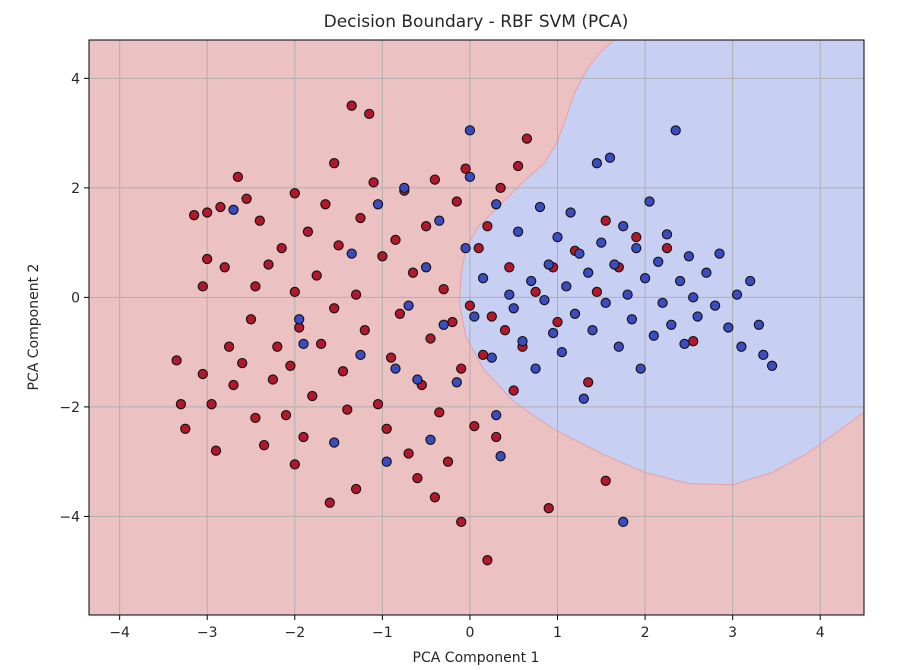 The image size is (920, 670). I want to click on x-tick-label: 2, so click(645, 633).